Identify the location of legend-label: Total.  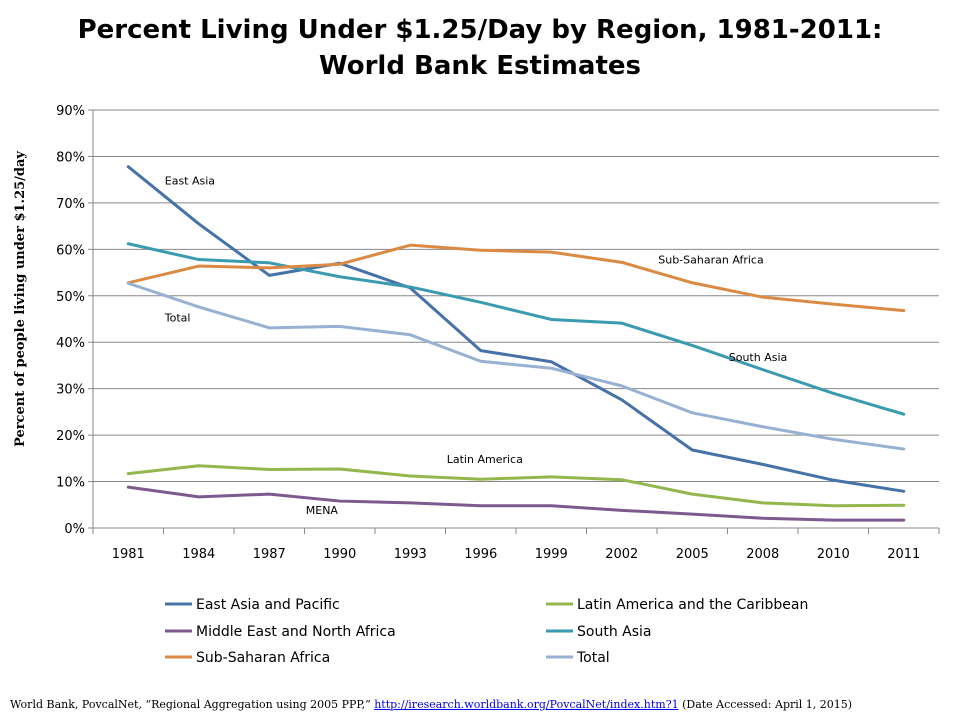
(593, 658).